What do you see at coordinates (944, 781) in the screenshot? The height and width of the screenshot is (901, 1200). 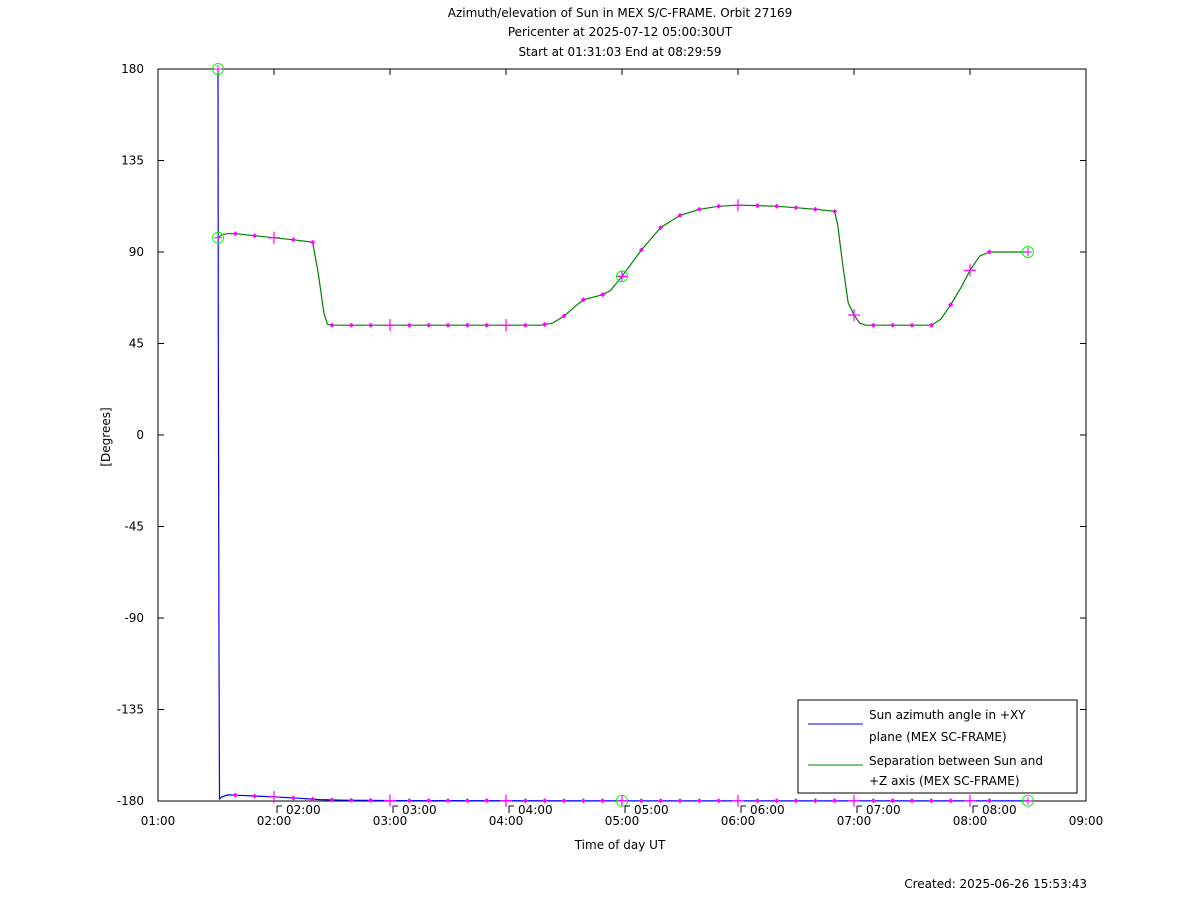 I see `legend-entry-separation-line-2: +Z axis (MEX SC-FRAME)` at bounding box center [944, 781].